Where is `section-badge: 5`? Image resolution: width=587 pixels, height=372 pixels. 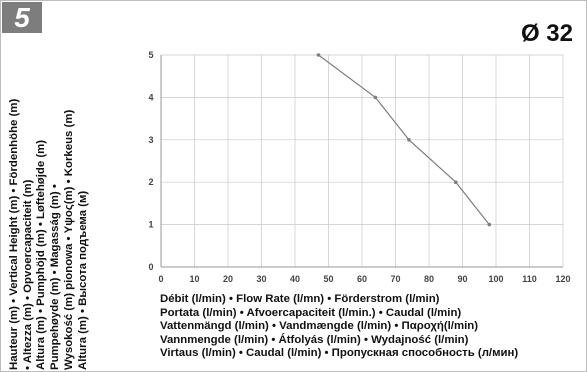 section-badge: 5 is located at coordinates (22, 17).